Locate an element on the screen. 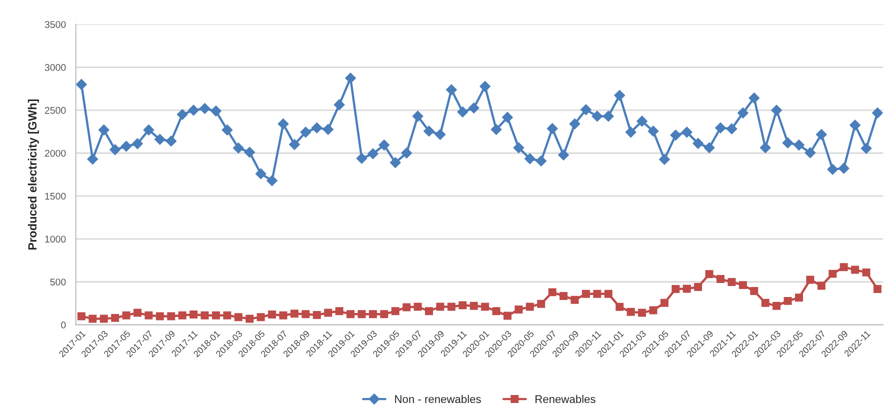  legend-label: Renewables is located at coordinates (566, 399).